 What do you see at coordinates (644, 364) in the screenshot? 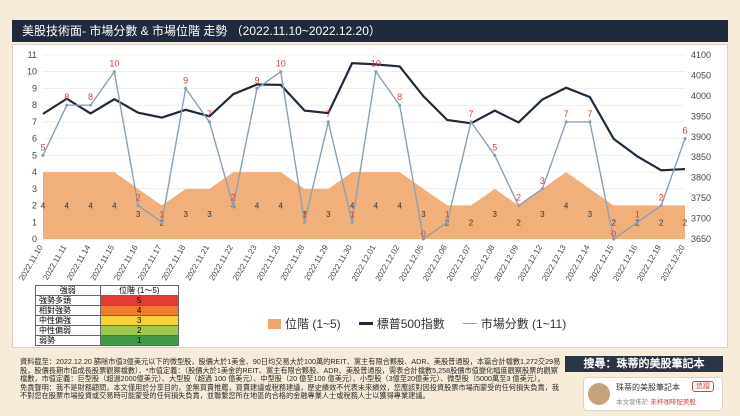
I see `search-banner: 搜尋：珠蒂的美股筆記本` at bounding box center [644, 364].